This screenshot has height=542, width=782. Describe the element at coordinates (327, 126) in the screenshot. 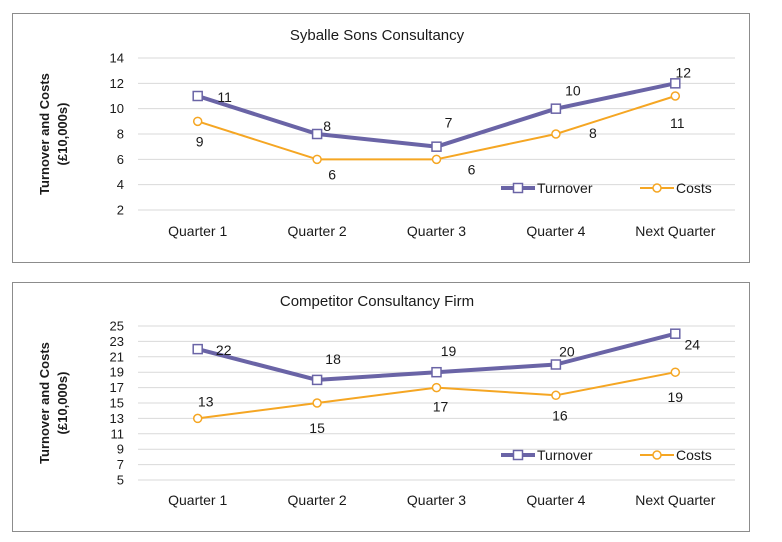

I see `data-label-turnover: 8` at that location.